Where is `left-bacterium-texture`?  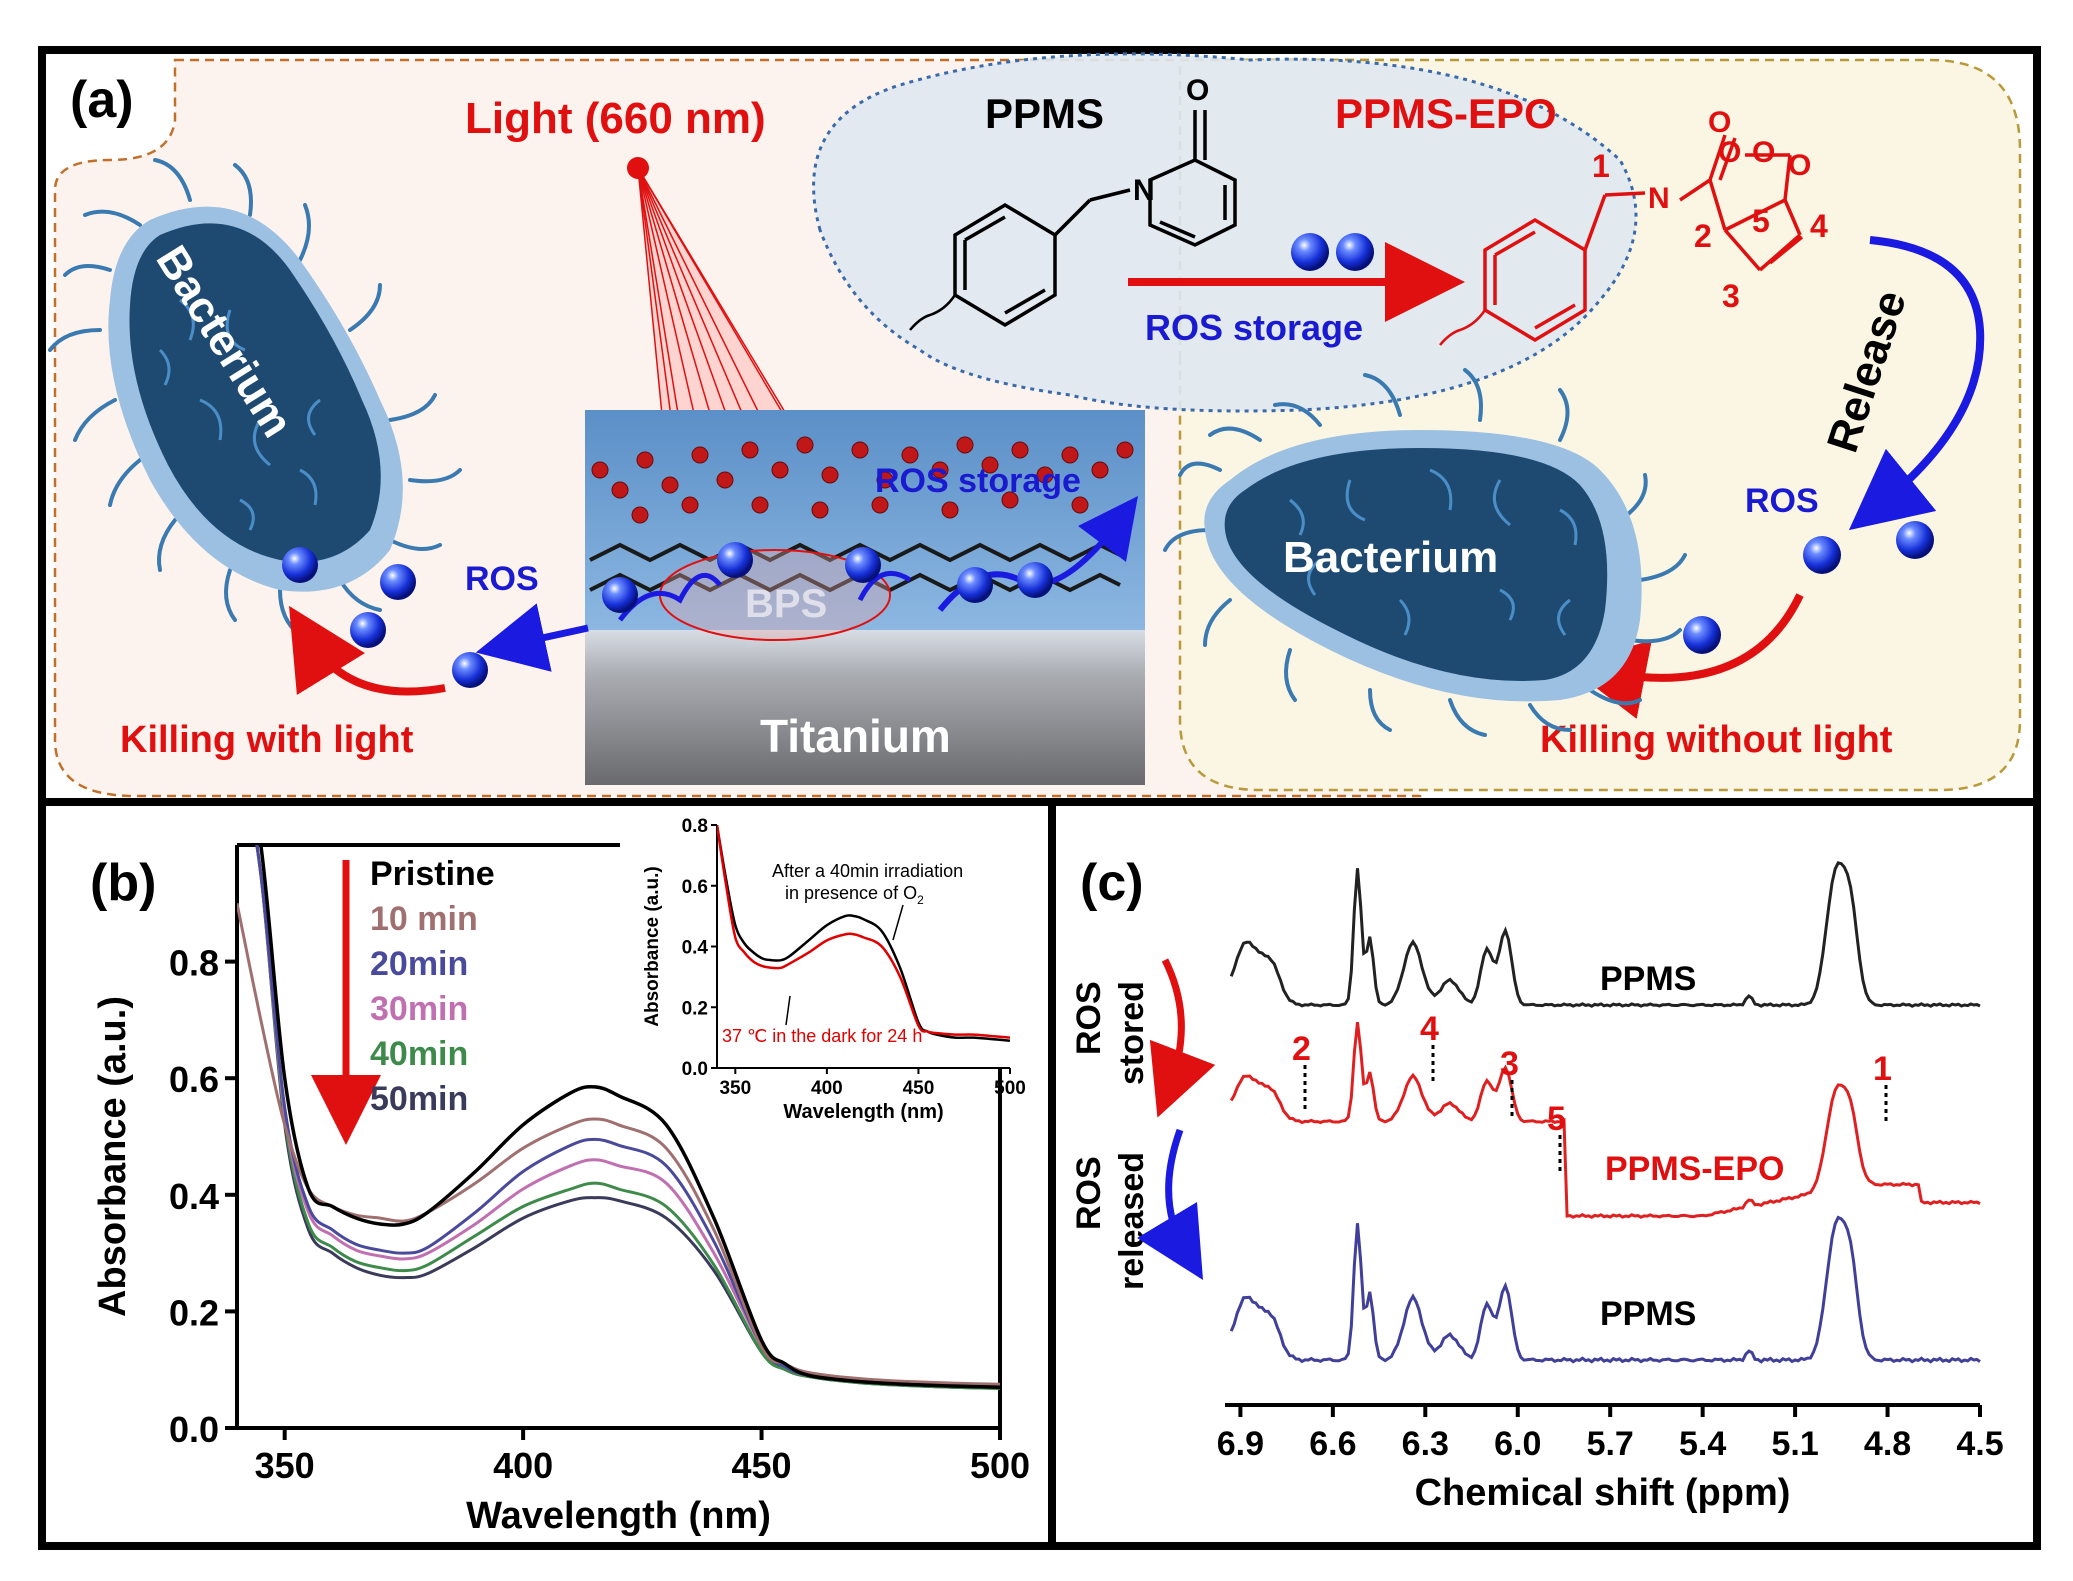
left-bacterium-texture is located at coordinates (239, 414).